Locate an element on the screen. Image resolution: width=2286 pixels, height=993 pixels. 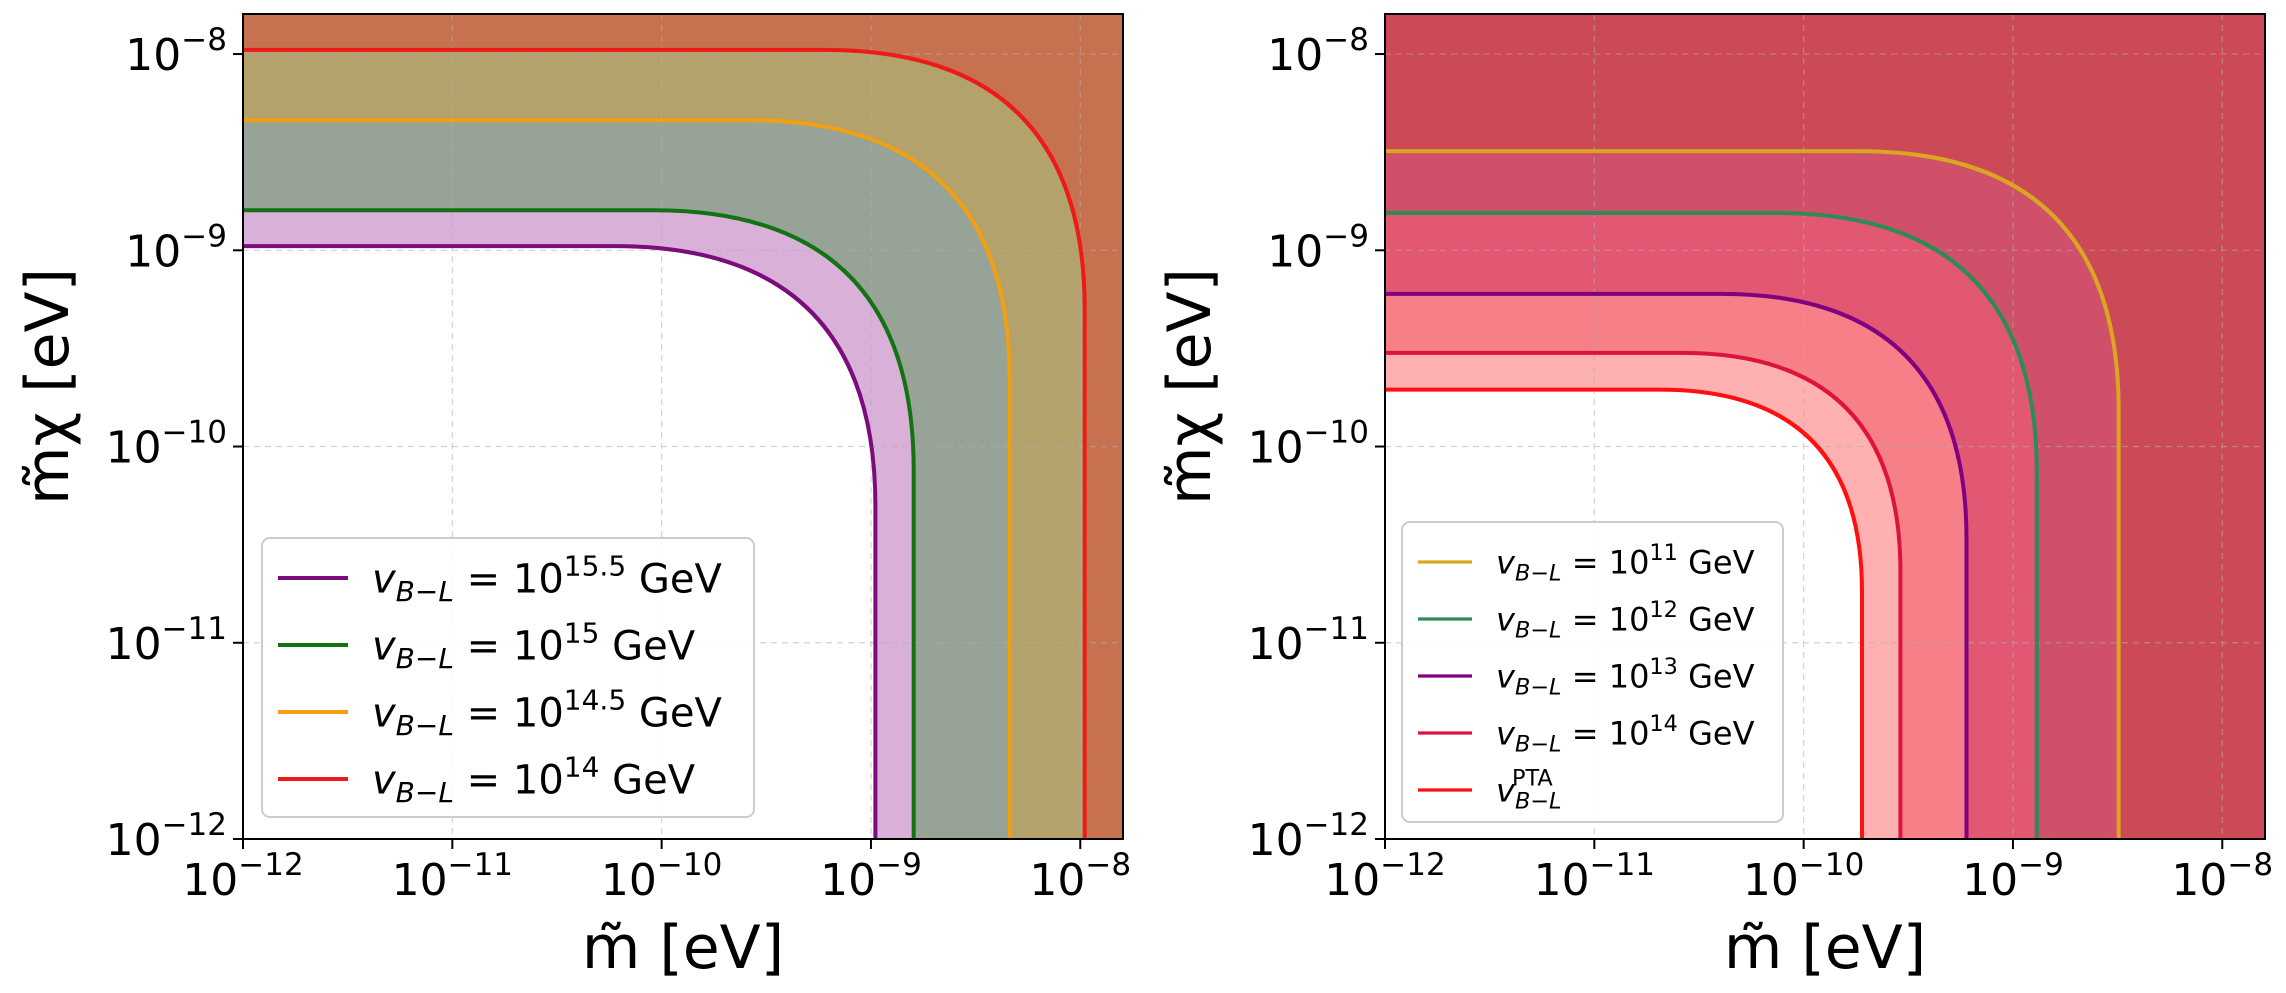
legend-entry: vB−L = 1013 GeV is located at coordinates (1625, 677).